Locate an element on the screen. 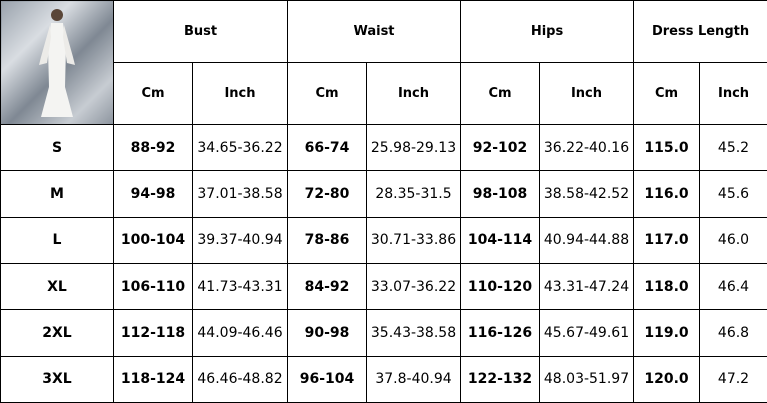  product-photo is located at coordinates (57, 62).